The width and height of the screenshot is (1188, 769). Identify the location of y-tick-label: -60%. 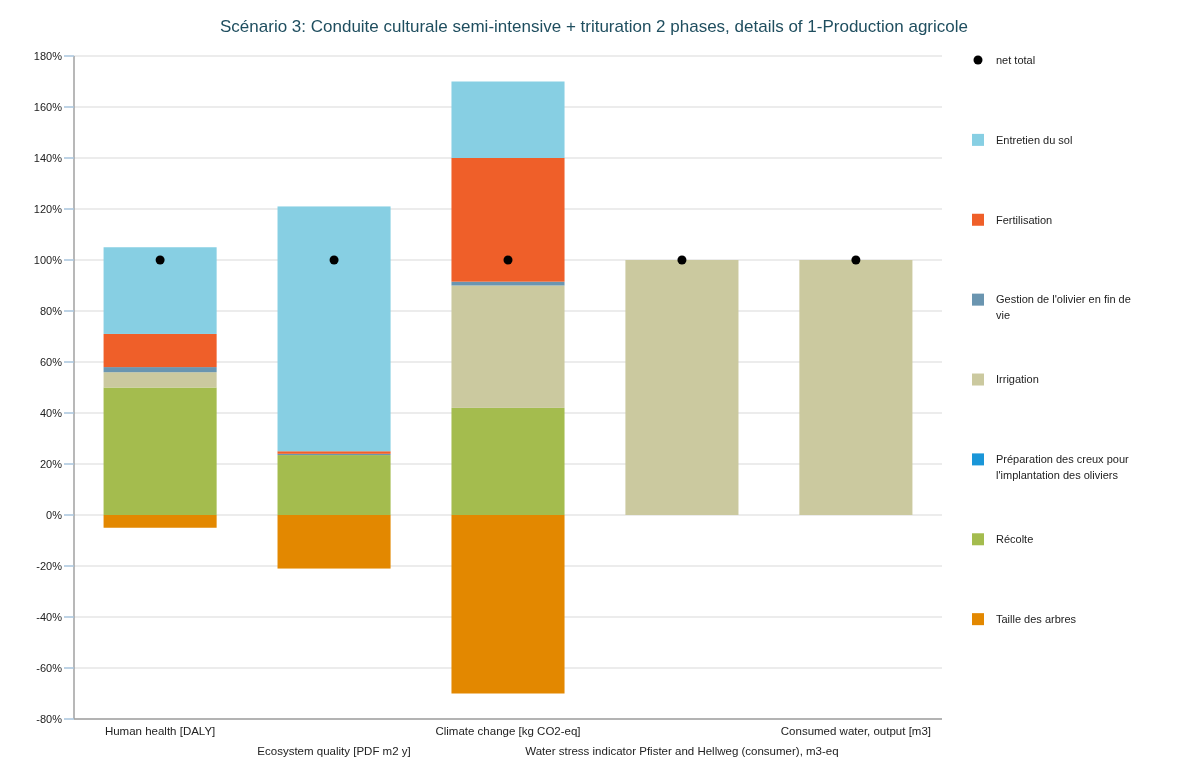
(49, 667).